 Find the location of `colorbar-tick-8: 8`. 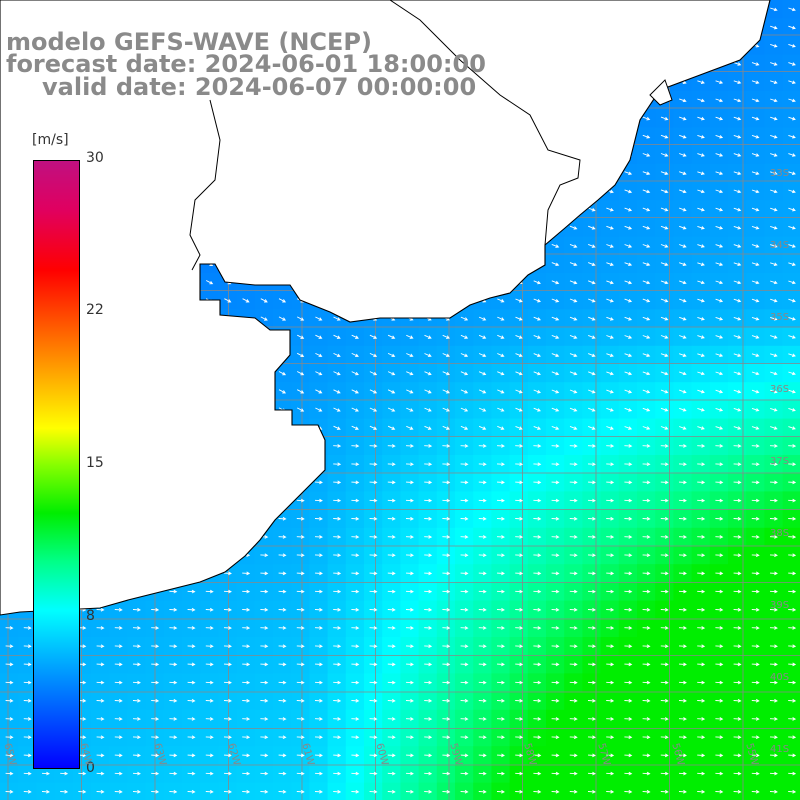

colorbar-tick-8: 8 is located at coordinates (90, 616).